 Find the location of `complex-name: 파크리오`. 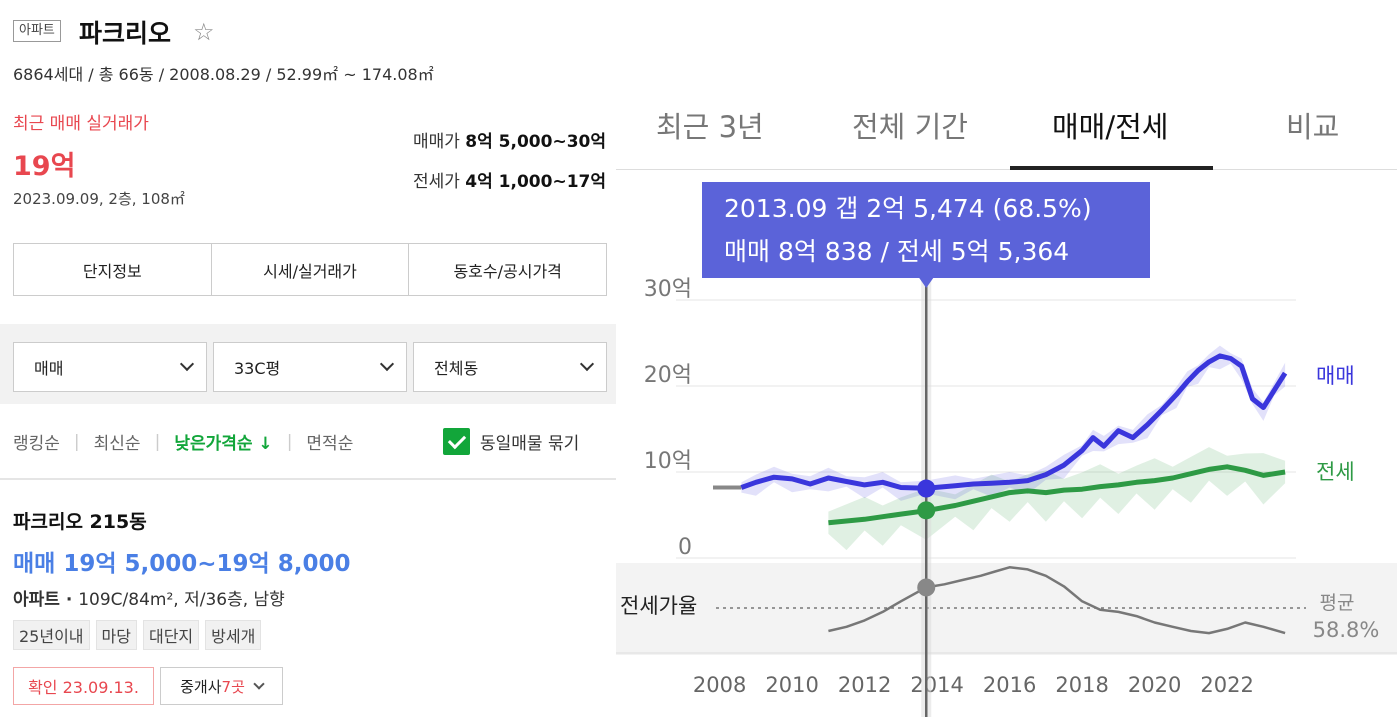

complex-name: 파크리오 is located at coordinates (125, 33).